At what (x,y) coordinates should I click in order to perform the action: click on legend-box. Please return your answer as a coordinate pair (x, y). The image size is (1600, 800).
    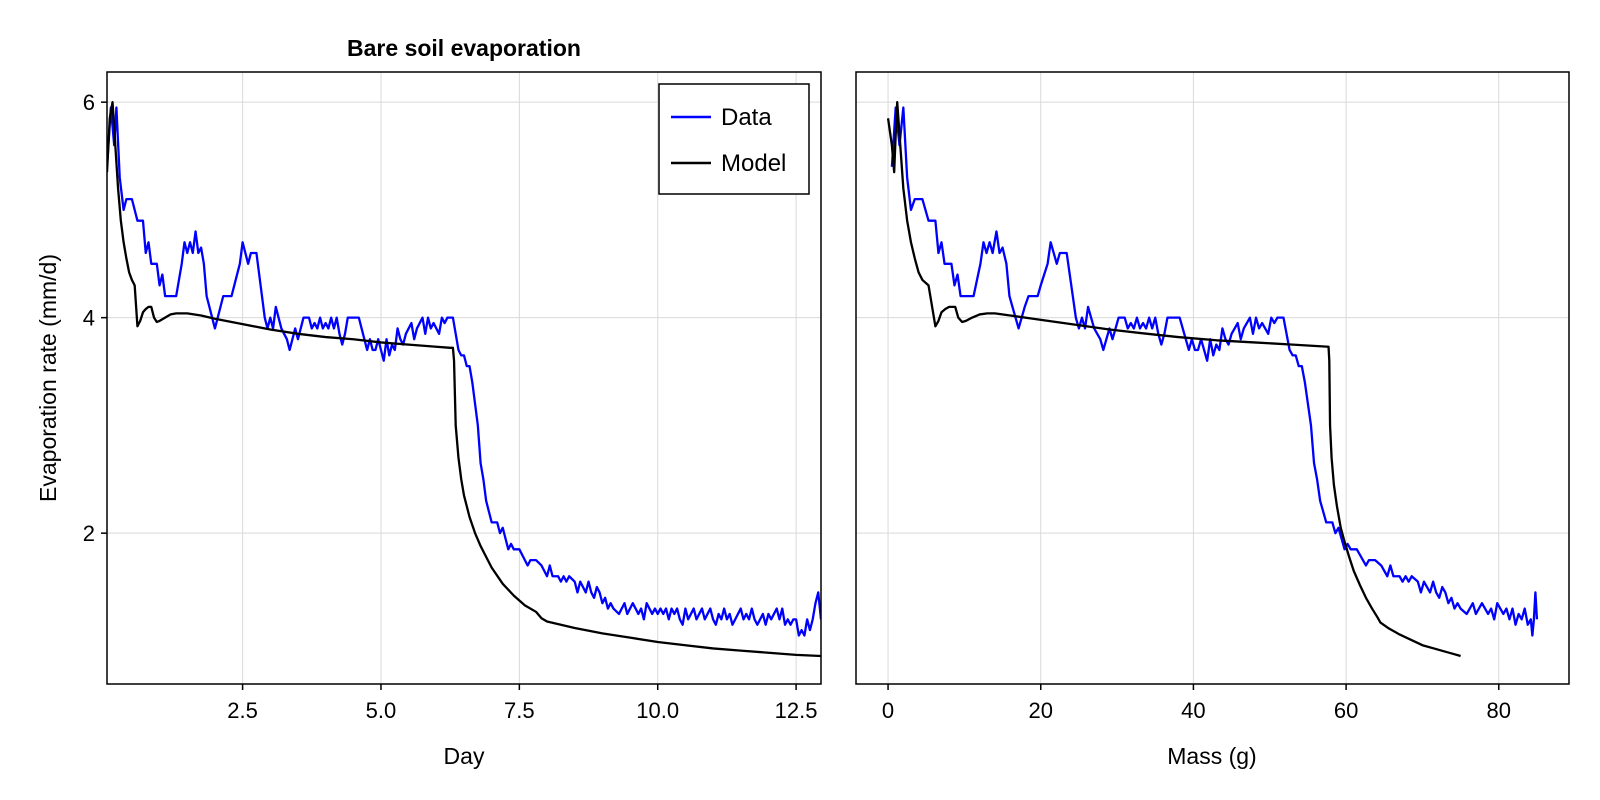
    Looking at the image, I should click on (734, 139).